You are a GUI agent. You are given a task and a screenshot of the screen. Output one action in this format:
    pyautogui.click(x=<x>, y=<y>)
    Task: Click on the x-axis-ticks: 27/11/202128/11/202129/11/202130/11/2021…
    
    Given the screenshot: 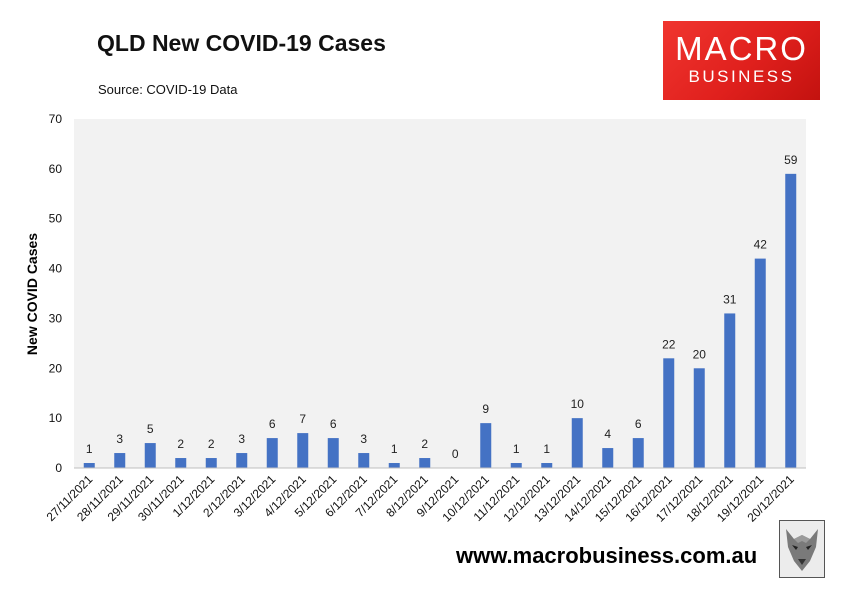 What is the action you would take?
    pyautogui.click(x=420, y=498)
    